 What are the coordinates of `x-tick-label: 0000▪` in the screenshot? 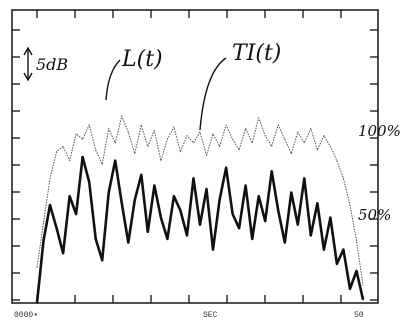 It's located at (26, 315).